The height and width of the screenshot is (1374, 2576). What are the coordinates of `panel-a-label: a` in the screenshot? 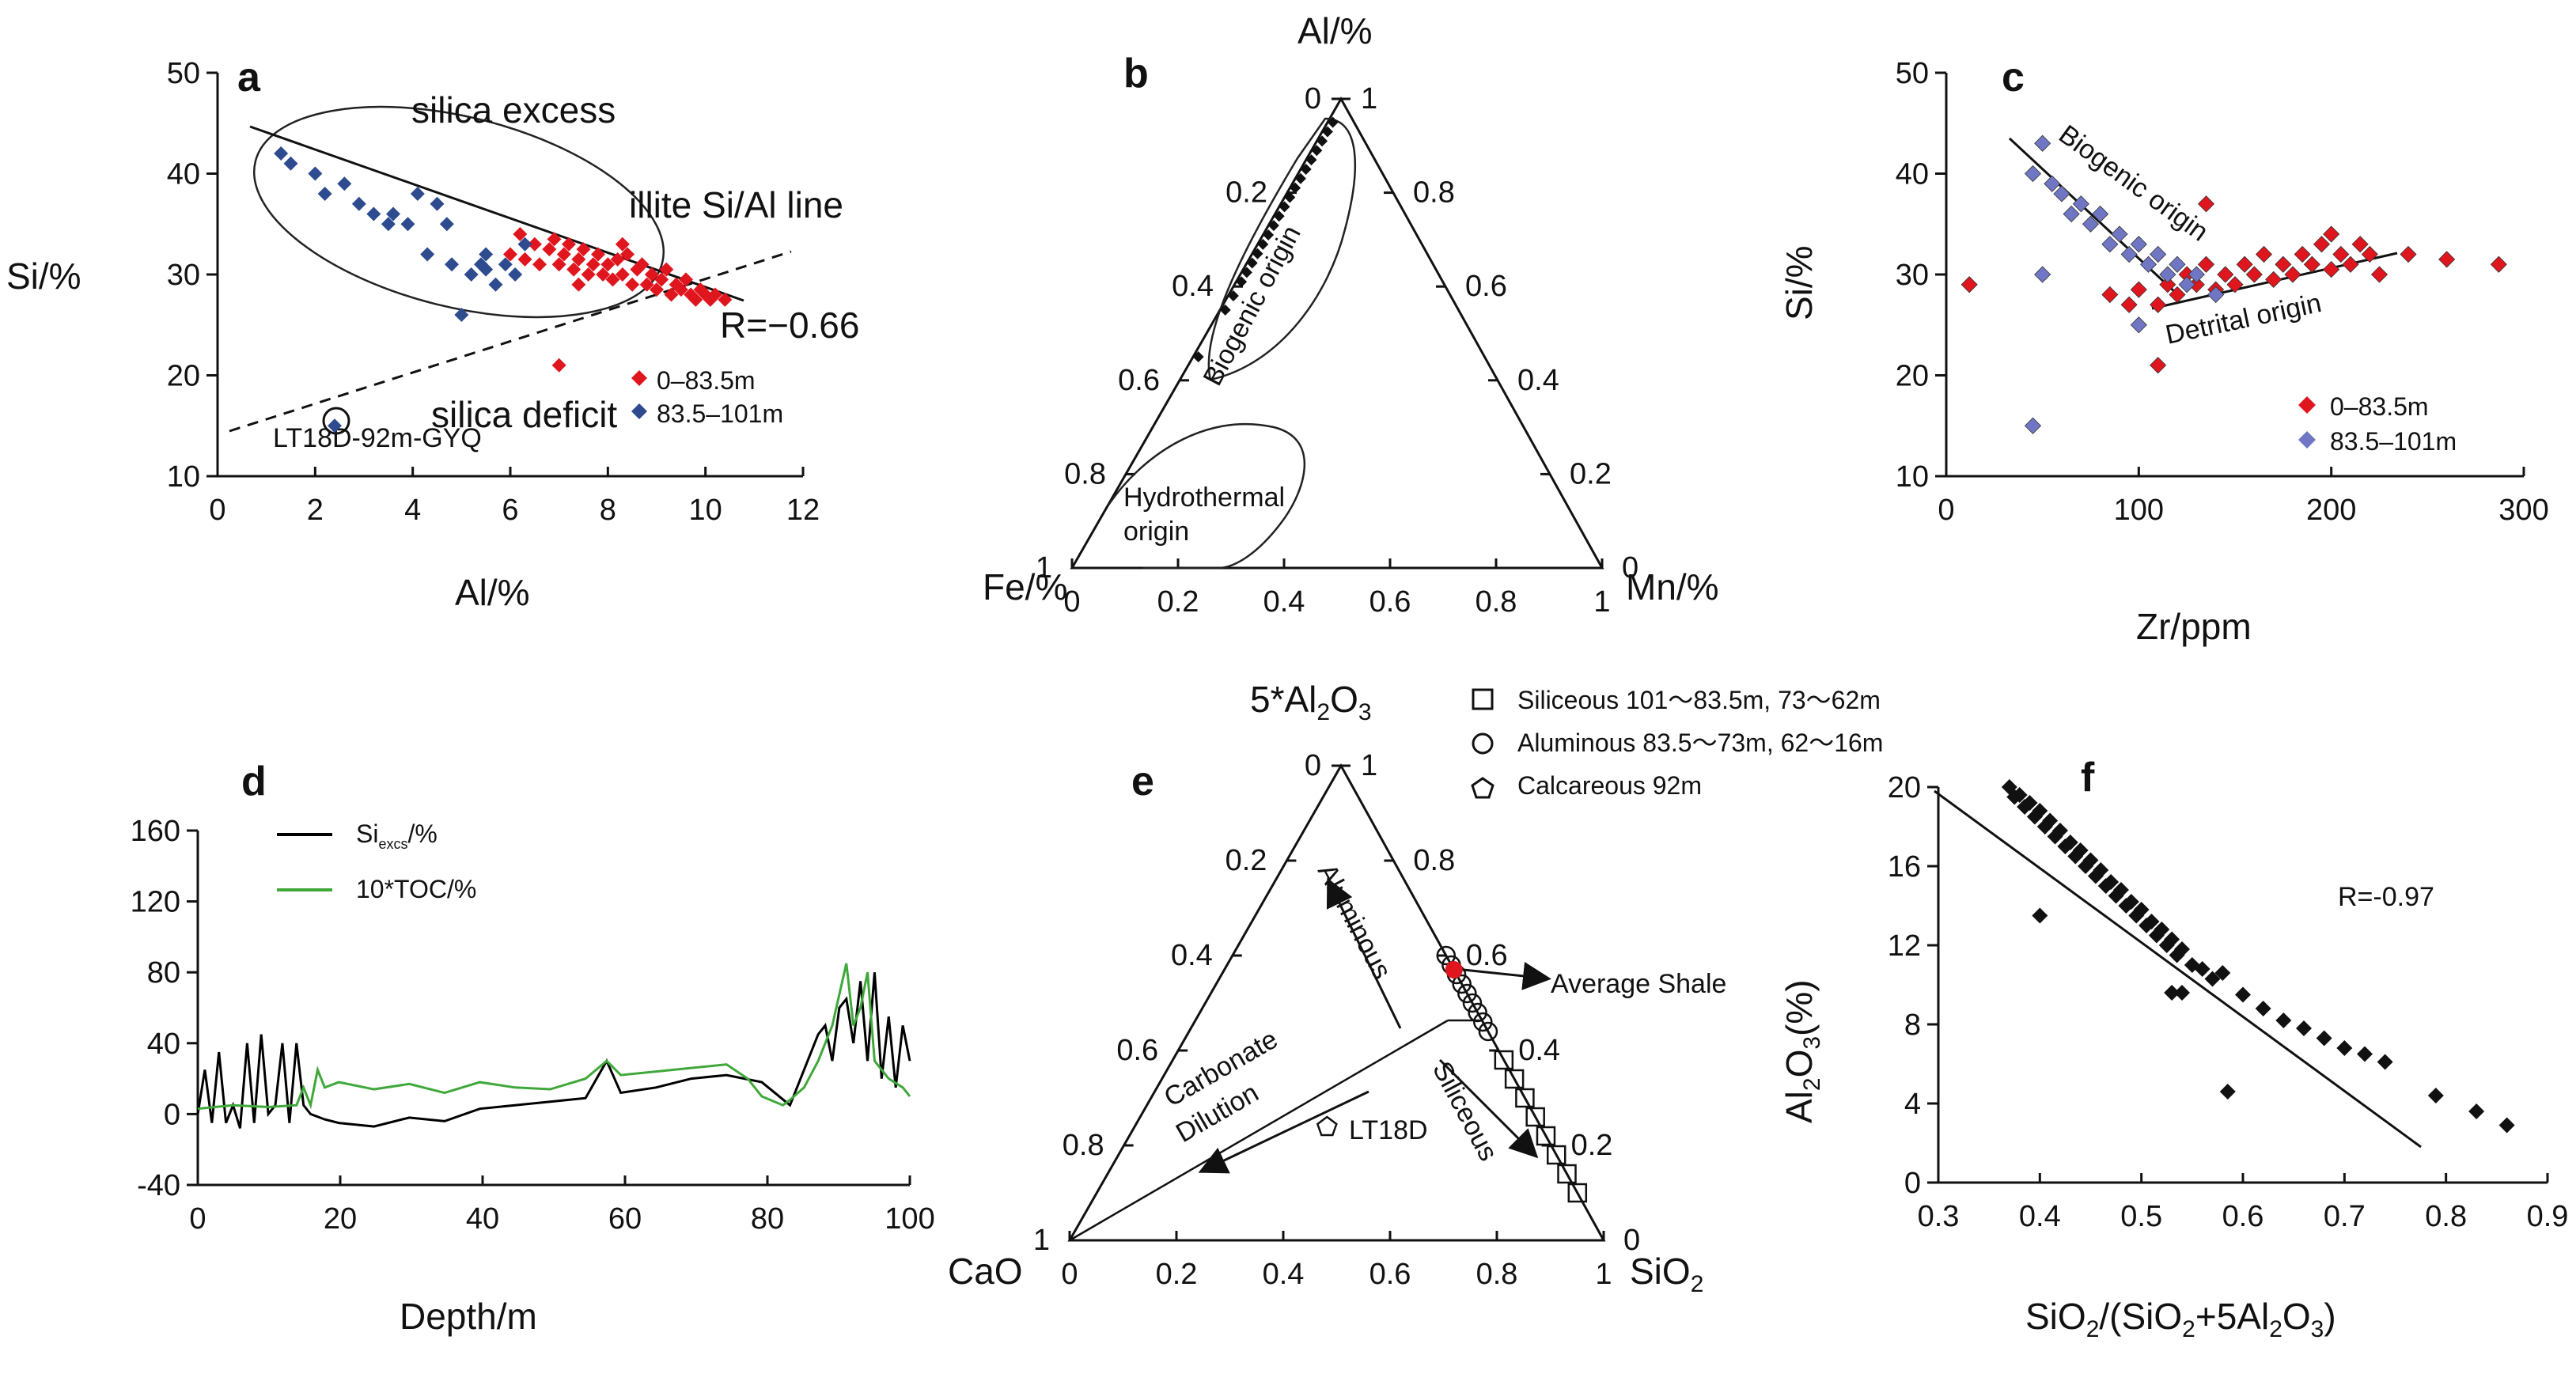 It's located at (249, 77).